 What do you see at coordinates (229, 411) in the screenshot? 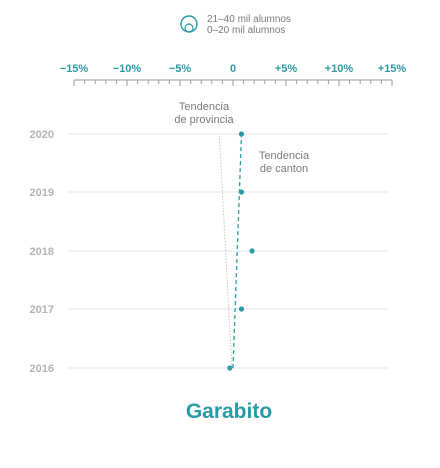
I see `chart-title: Garabito` at bounding box center [229, 411].